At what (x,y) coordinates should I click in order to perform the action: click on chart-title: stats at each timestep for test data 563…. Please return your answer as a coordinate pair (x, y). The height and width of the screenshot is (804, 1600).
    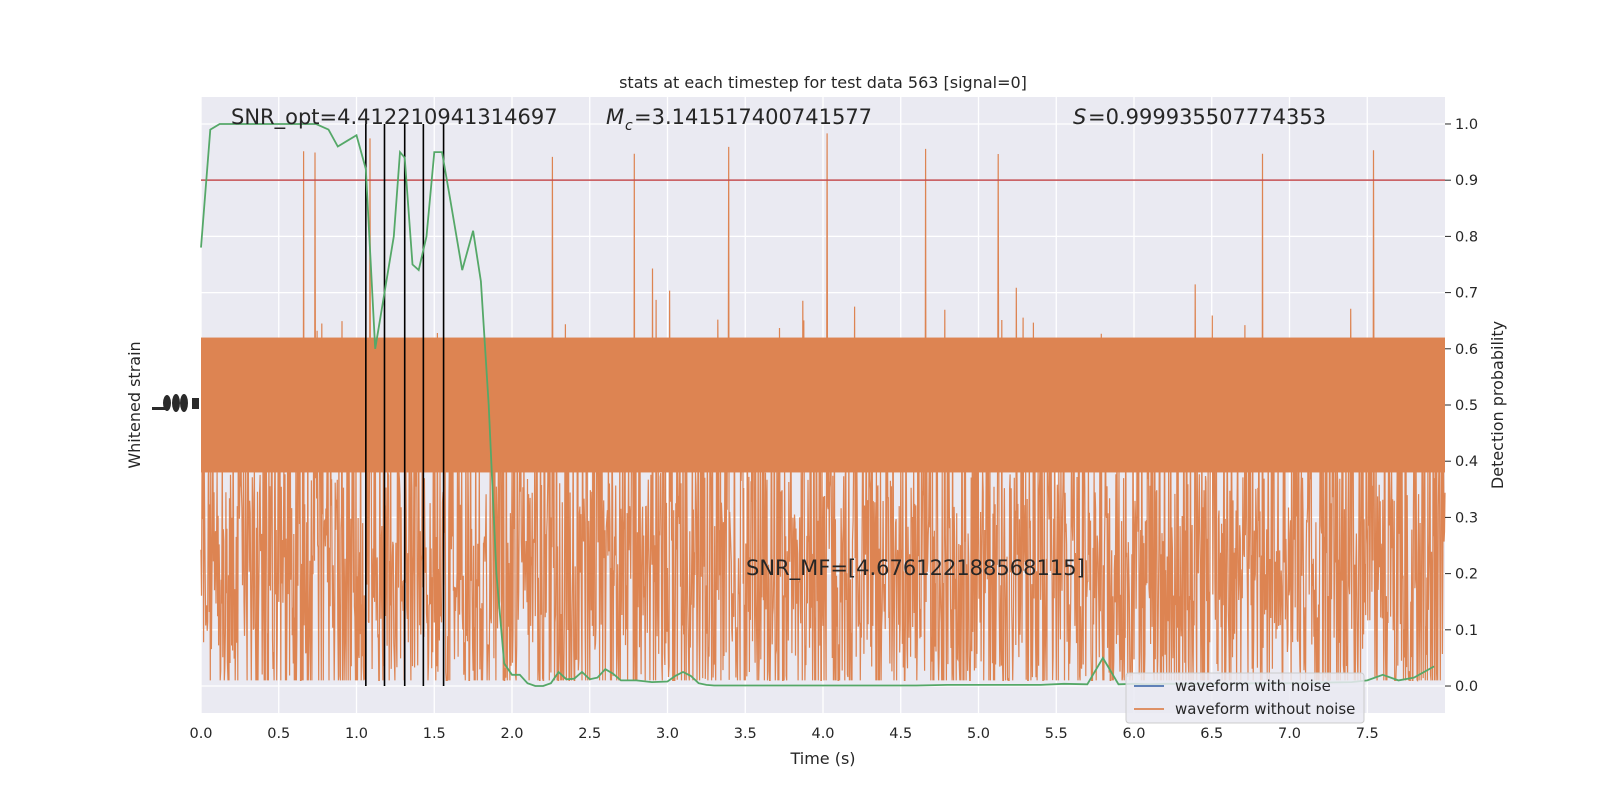
    Looking at the image, I should click on (823, 82).